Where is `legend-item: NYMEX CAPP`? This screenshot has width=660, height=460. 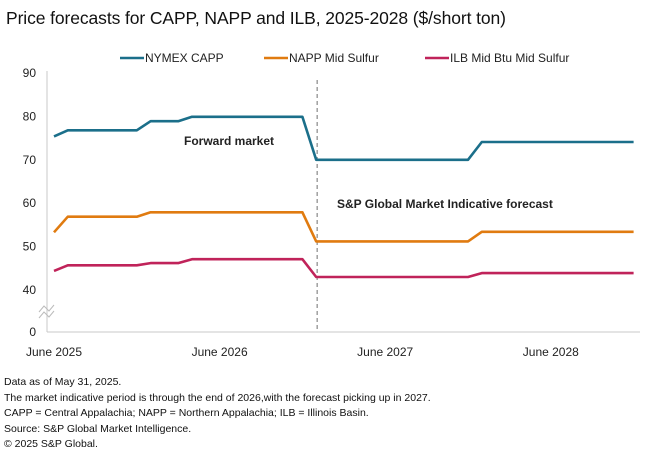
legend-item: NYMEX CAPP is located at coordinates (172, 58).